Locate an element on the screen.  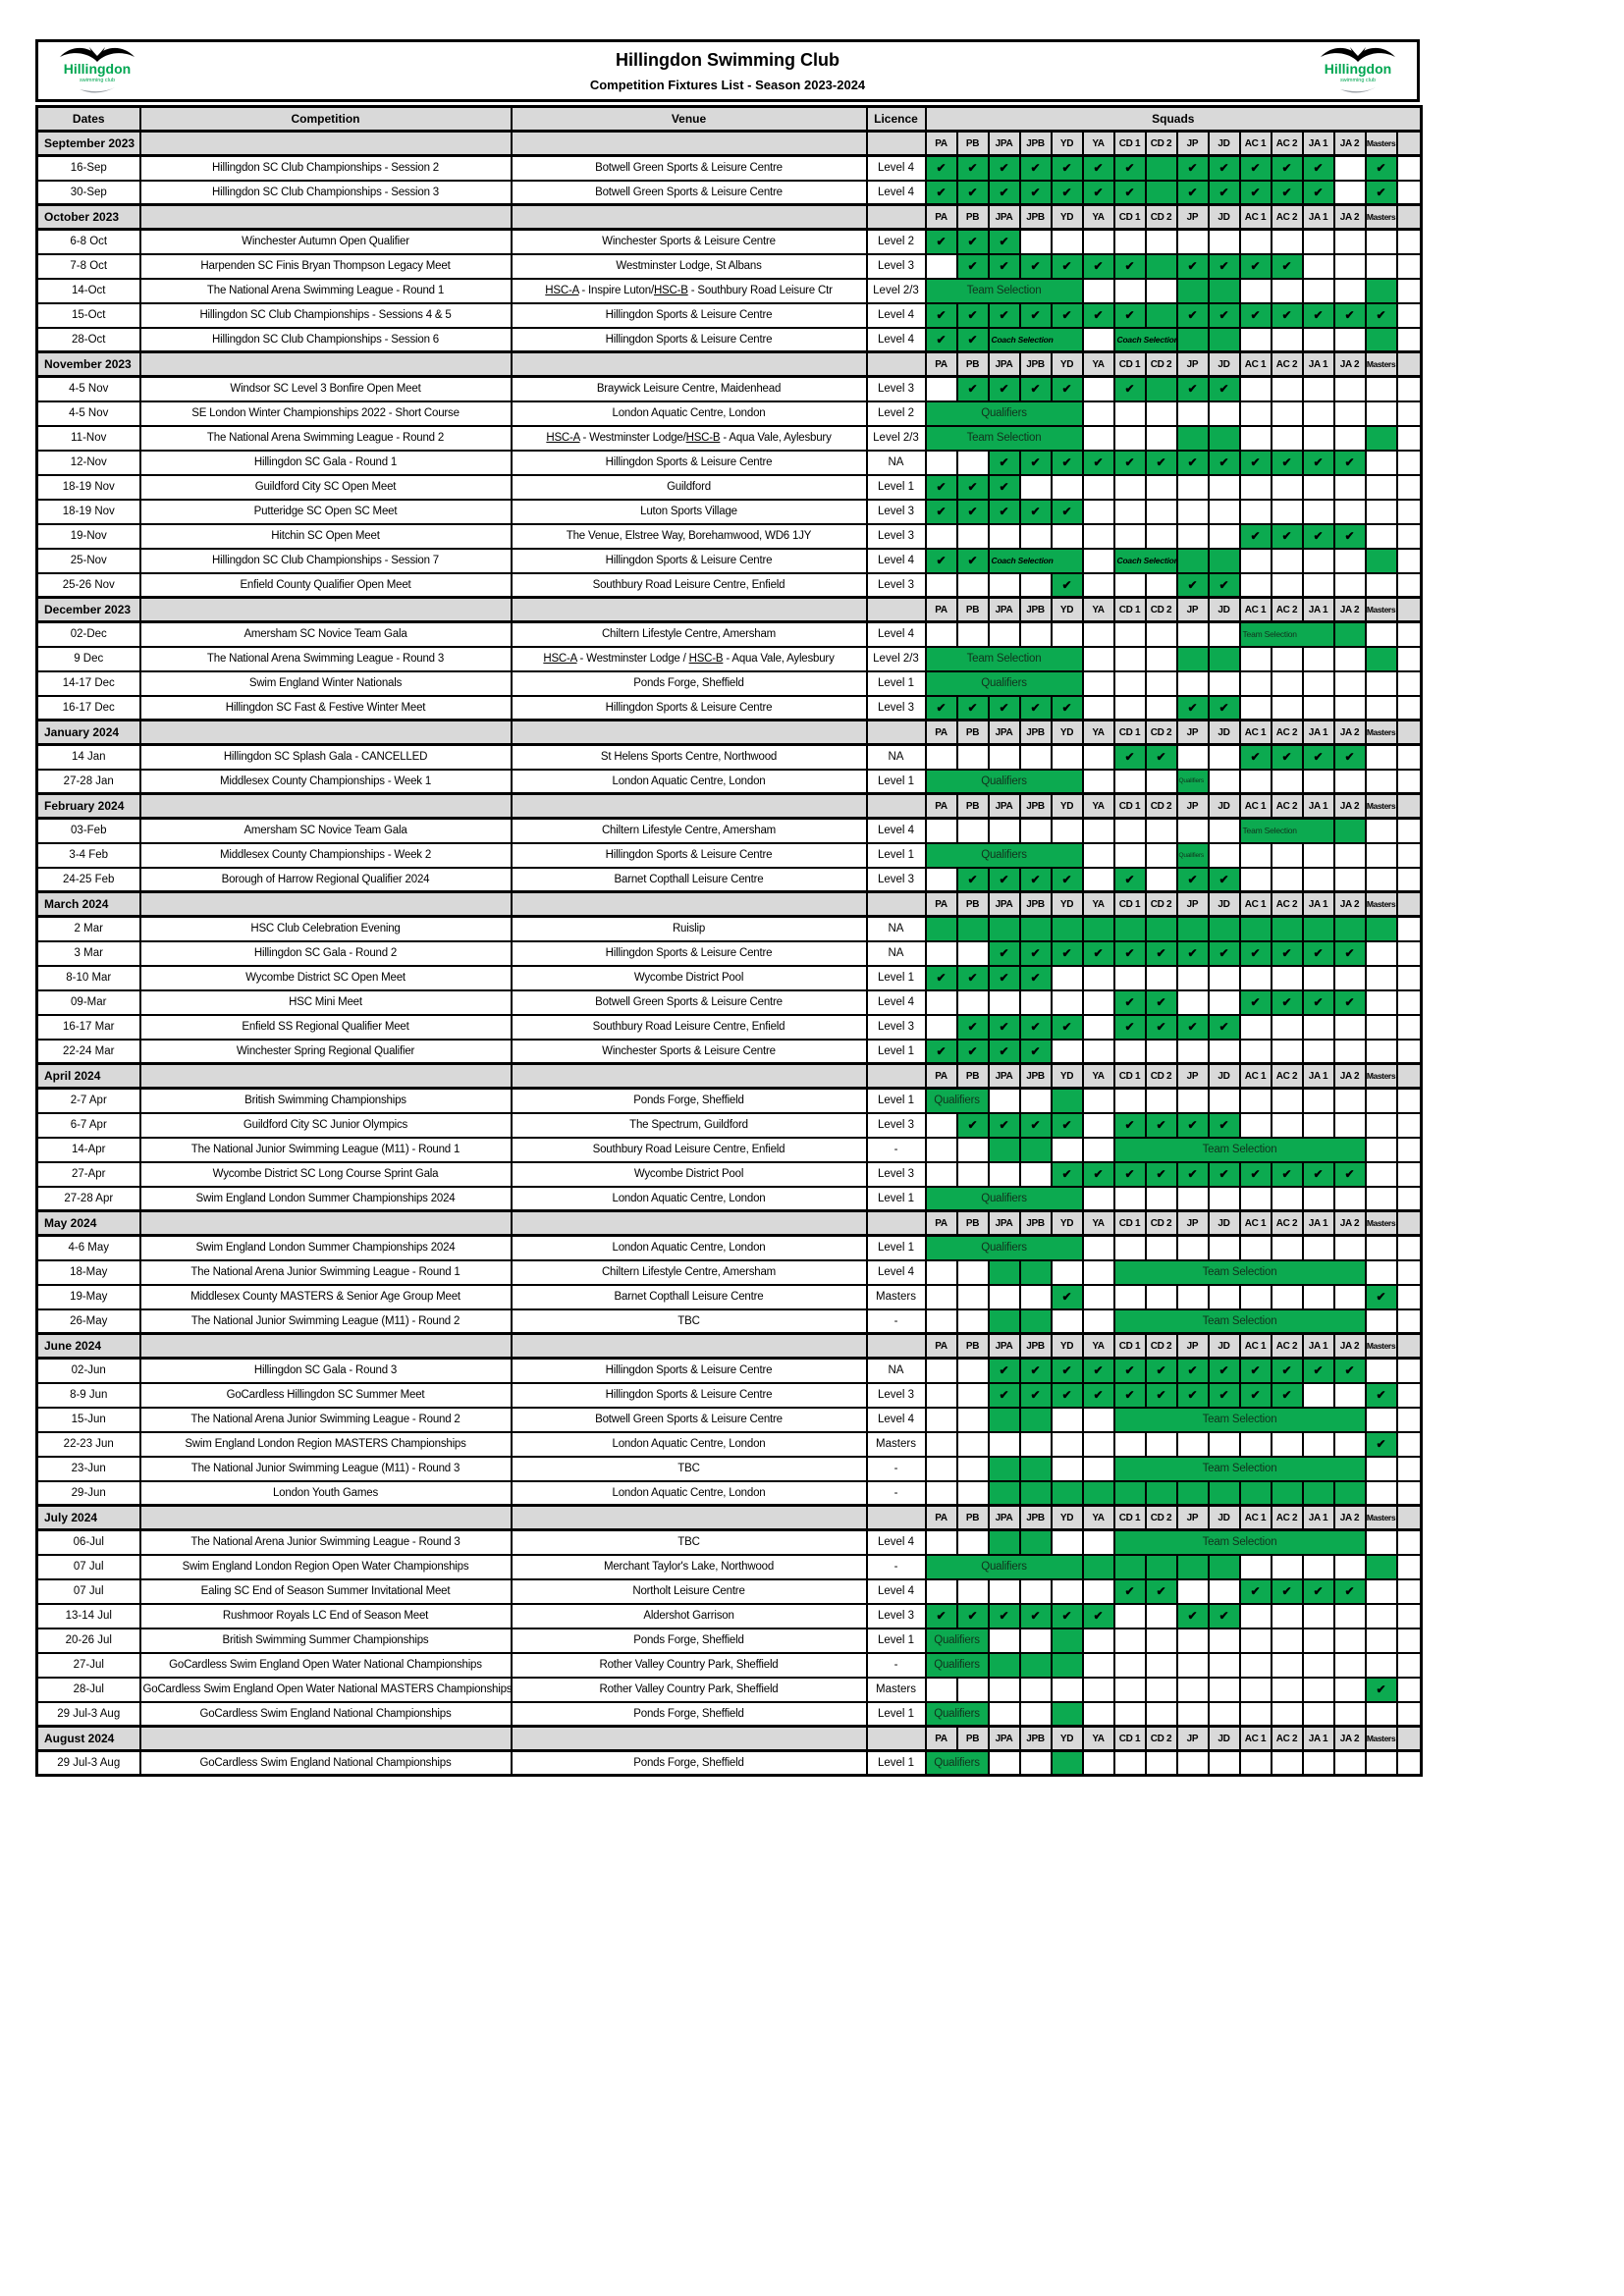
fixture-competition: Middlesex County Championships - Week 2 is located at coordinates (325, 855).